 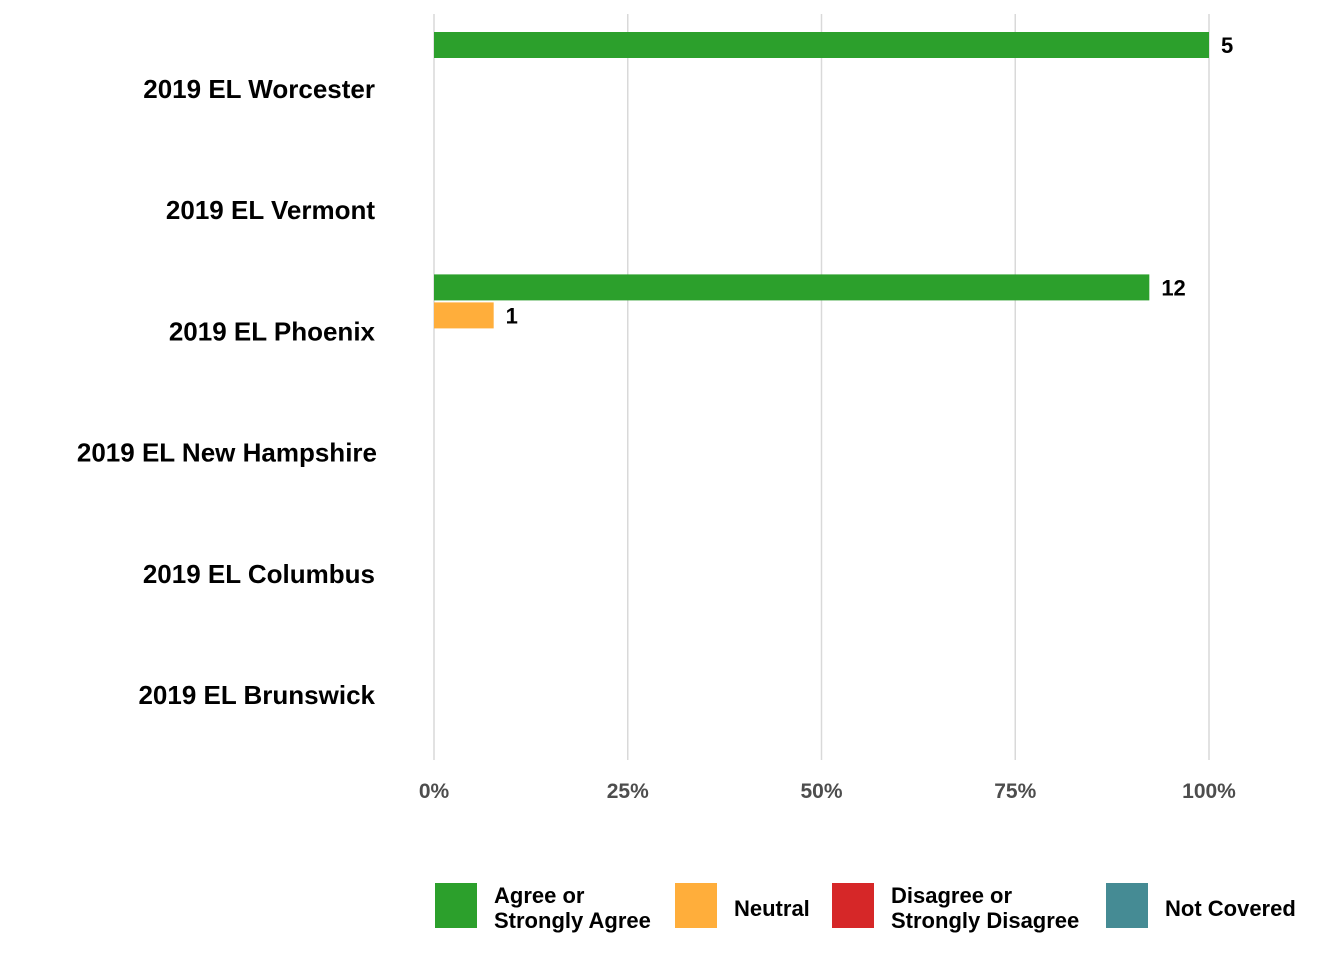 What do you see at coordinates (259, 574) in the screenshot?
I see `category-label: 2019 EL Columbus` at bounding box center [259, 574].